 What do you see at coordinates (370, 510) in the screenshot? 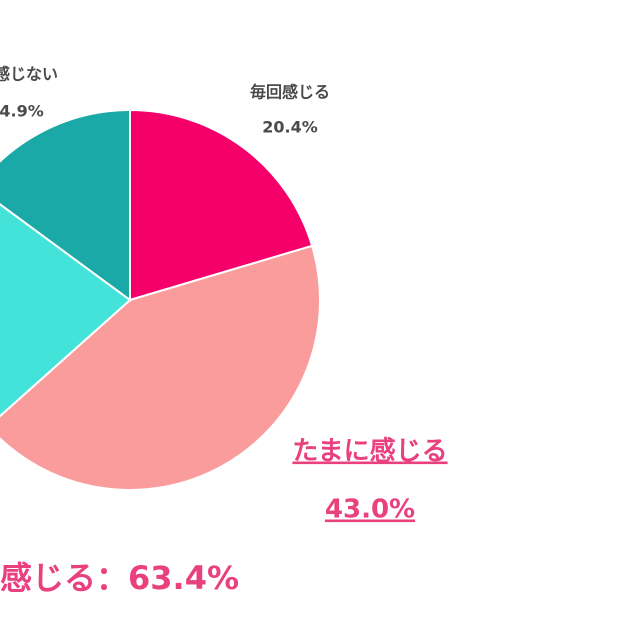
I see `value-label: 43.0%` at bounding box center [370, 510].